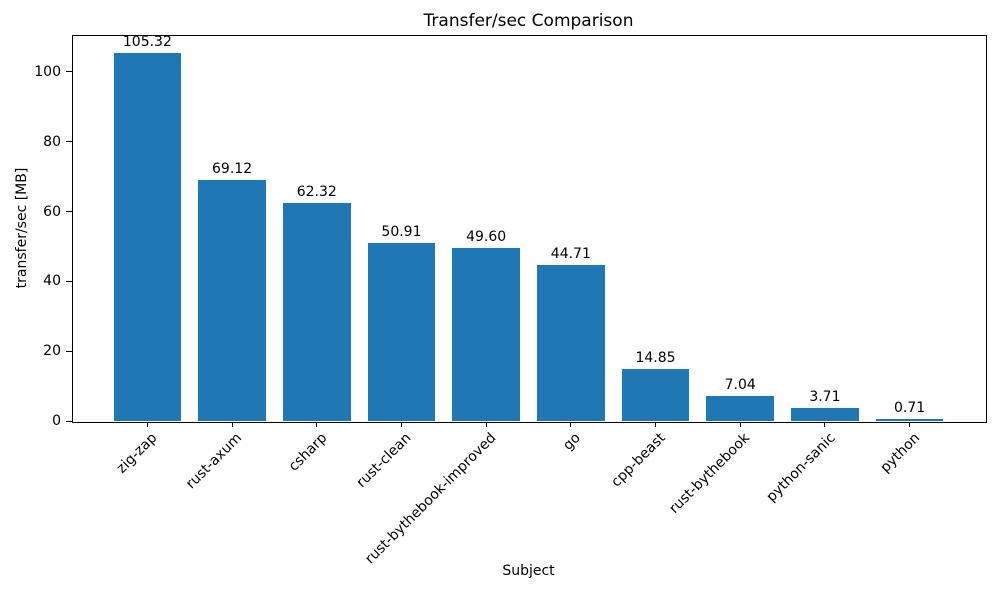  Describe the element at coordinates (401, 232) in the screenshot. I see `bar-value-label: 50.91` at that location.